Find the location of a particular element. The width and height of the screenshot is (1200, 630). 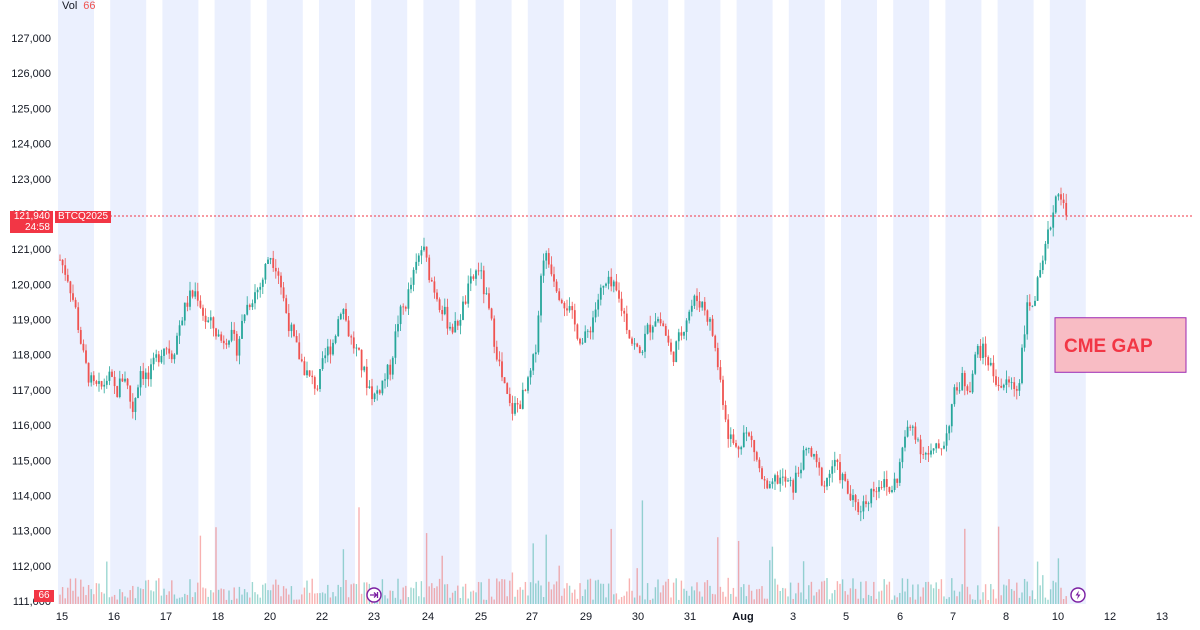

y-tick-label: 116,000 is located at coordinates (31, 426).